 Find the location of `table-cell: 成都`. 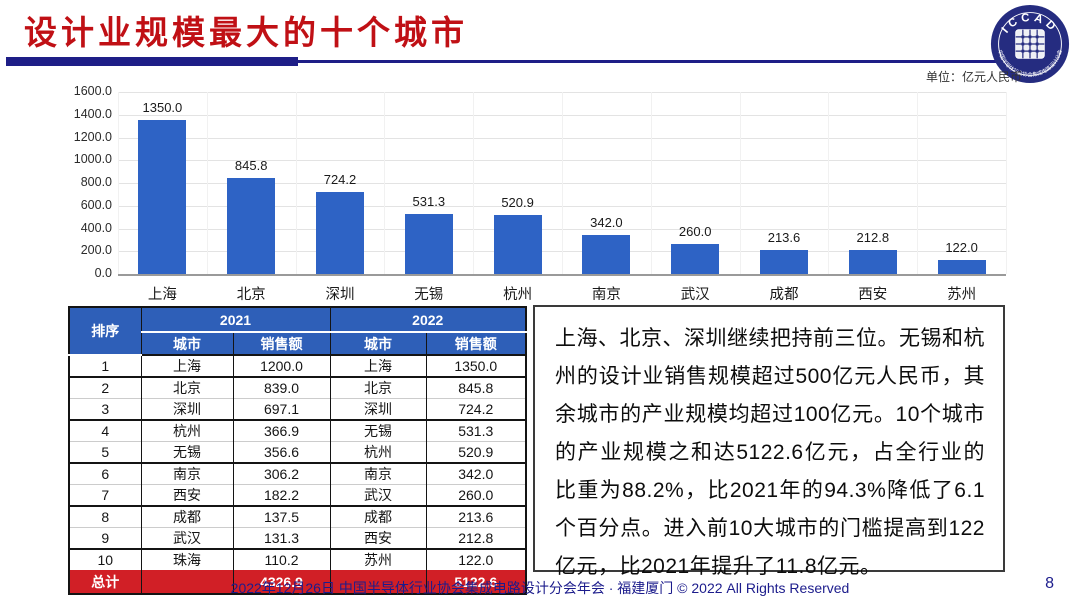

table-cell: 成都 is located at coordinates (187, 516).